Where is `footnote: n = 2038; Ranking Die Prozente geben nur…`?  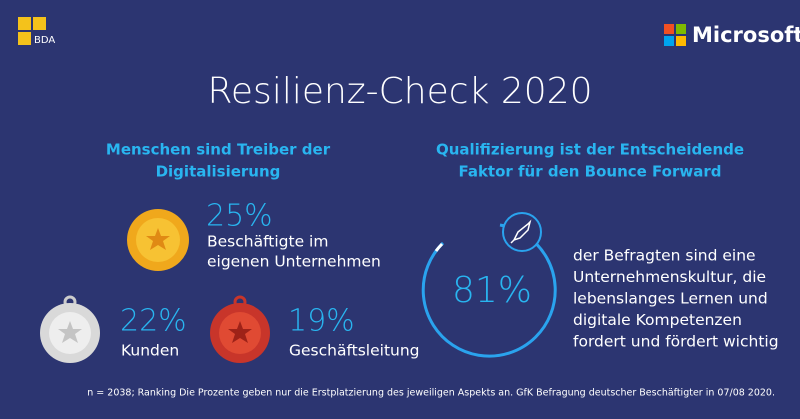
footnote: n = 2038; Ranking Die Prozente geben nur… is located at coordinates (431, 393).